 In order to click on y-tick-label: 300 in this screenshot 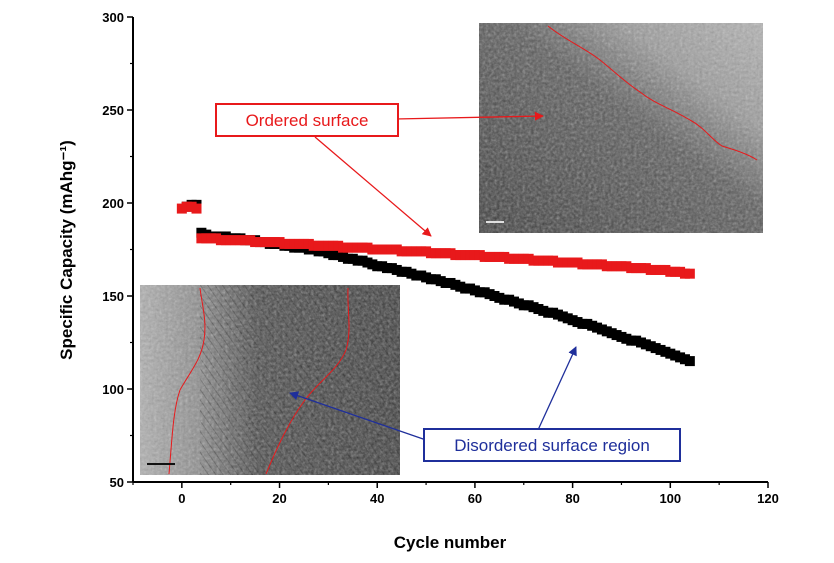, I will do `click(113, 17)`.